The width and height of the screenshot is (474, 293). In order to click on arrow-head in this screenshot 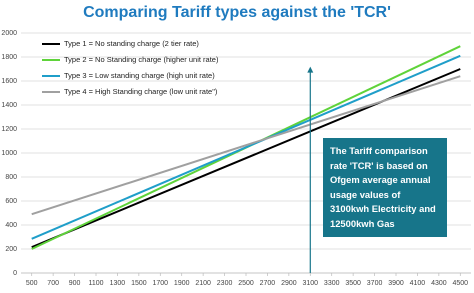, I will do `click(310, 69)`.